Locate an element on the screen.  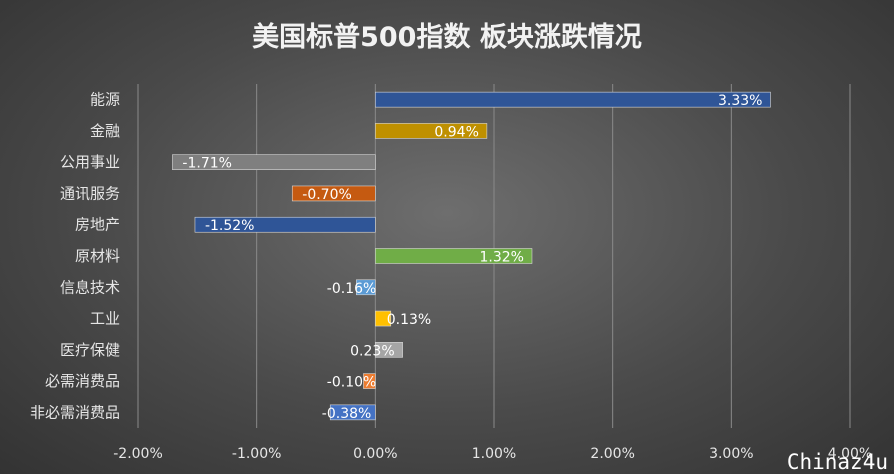
data-label: -1.71% is located at coordinates (207, 164).